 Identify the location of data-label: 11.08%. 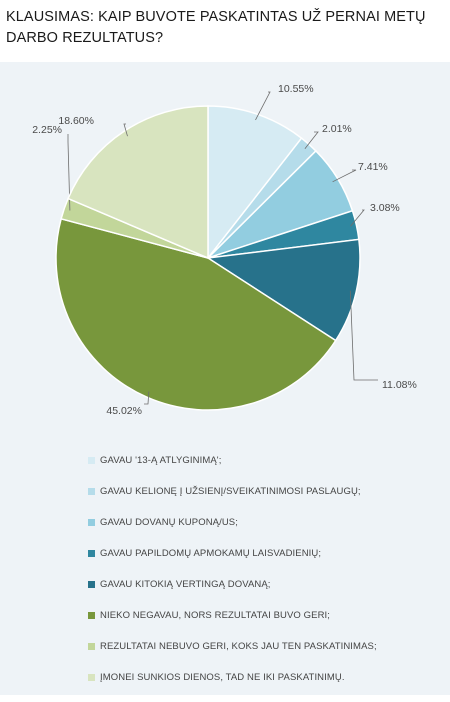
(399, 385).